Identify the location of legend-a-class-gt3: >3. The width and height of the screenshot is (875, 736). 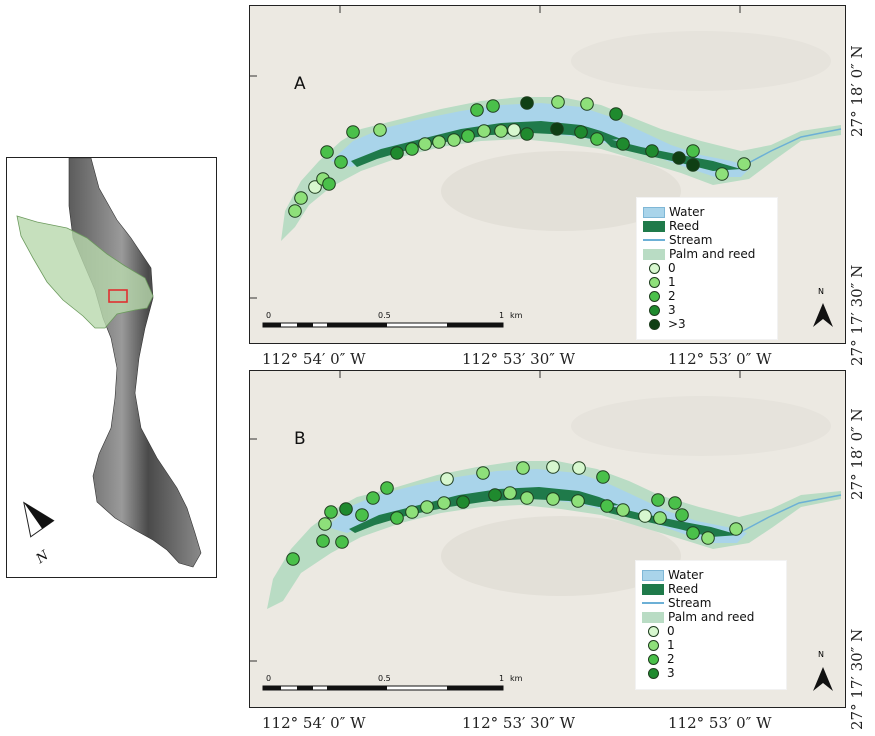
(707, 324).